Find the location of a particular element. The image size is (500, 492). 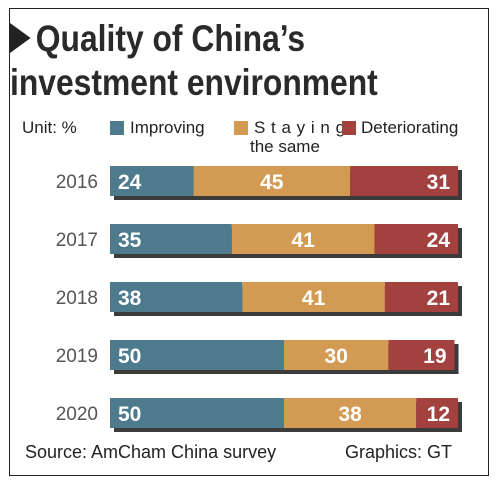

data-label-2018-series-2: 21 is located at coordinates (439, 298).